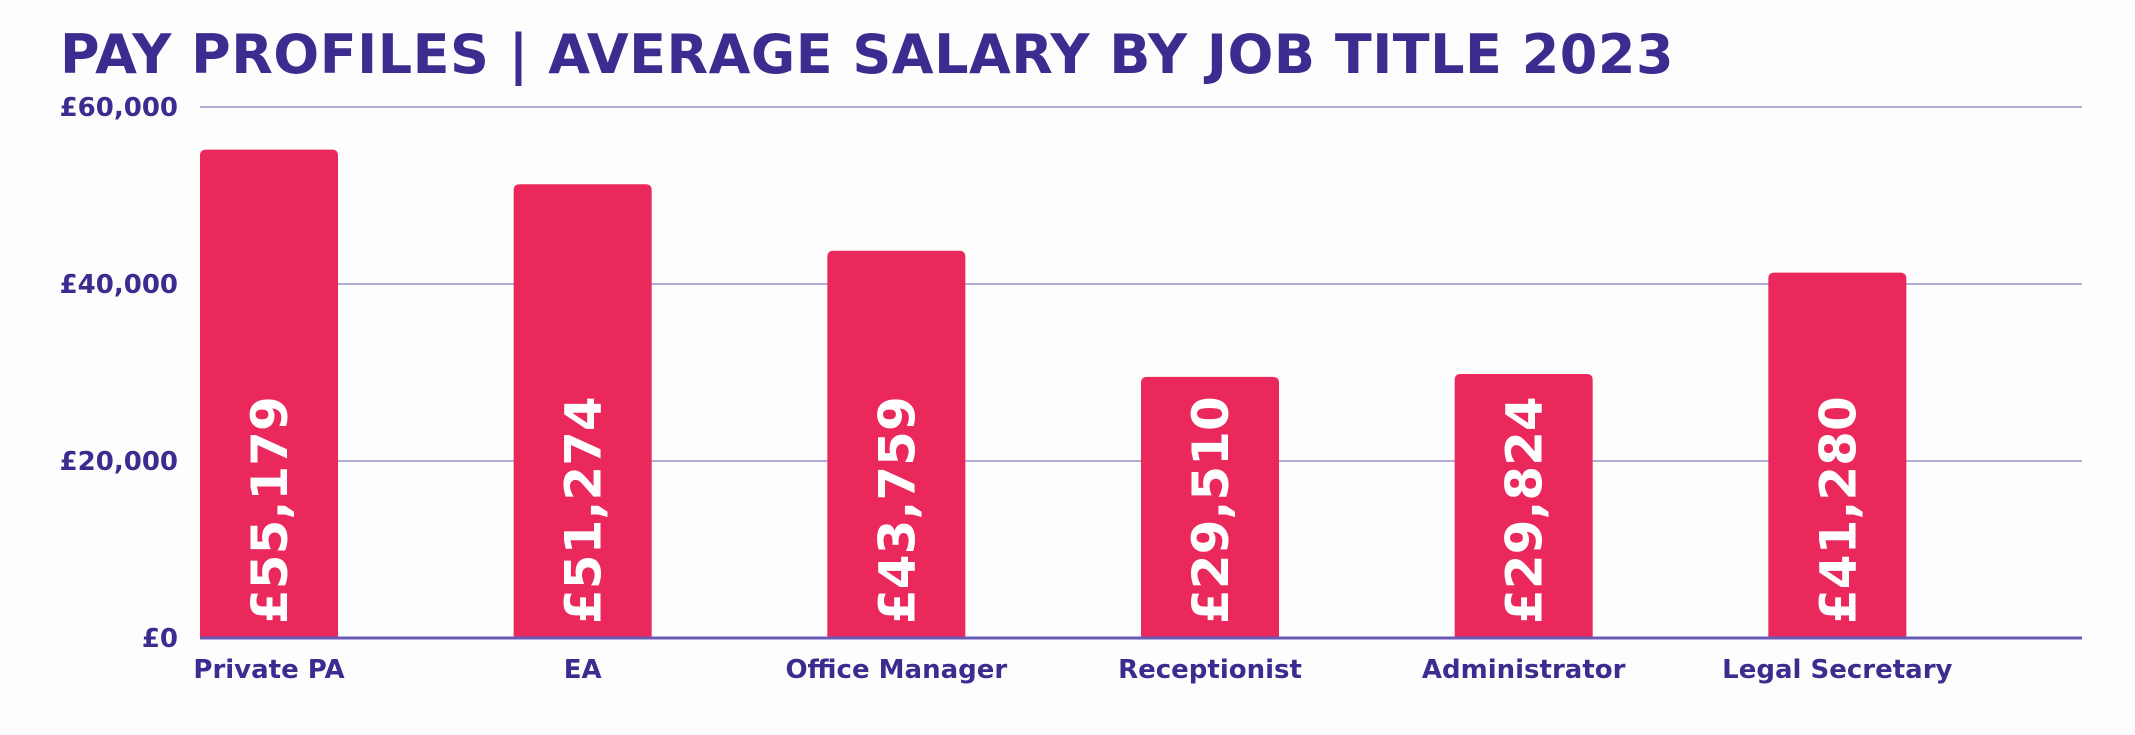 This screenshot has width=2135, height=735. What do you see at coordinates (1837, 670) in the screenshot?
I see `x-tick-label: Legal Secretary` at bounding box center [1837, 670].